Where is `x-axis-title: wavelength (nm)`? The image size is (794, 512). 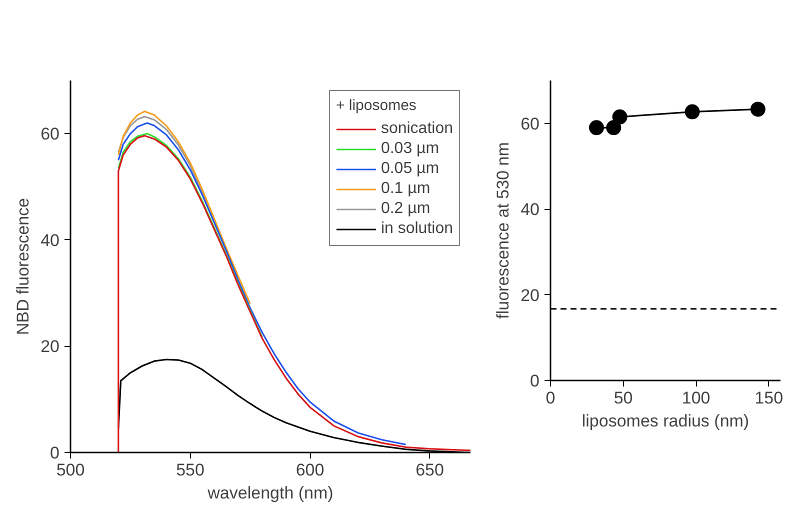
x-axis-title: wavelength (nm) is located at coordinates (270, 493).